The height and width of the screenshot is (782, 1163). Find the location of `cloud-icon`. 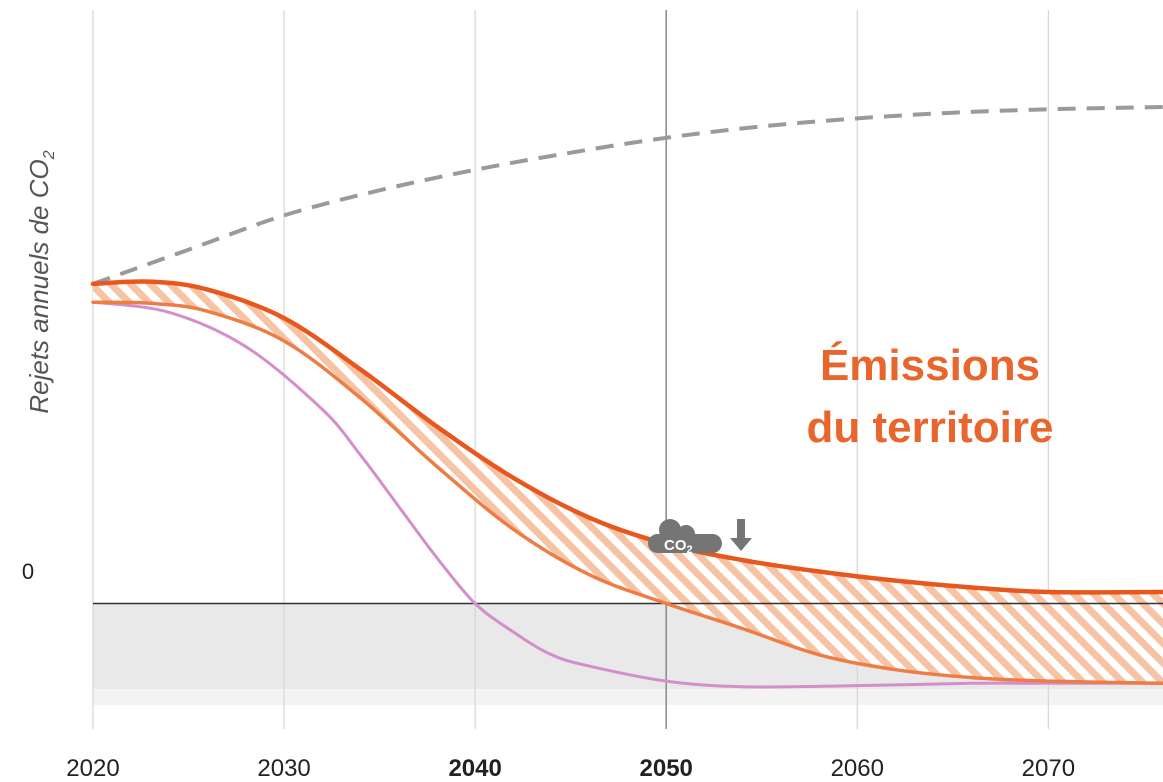

cloud-icon is located at coordinates (685, 536).